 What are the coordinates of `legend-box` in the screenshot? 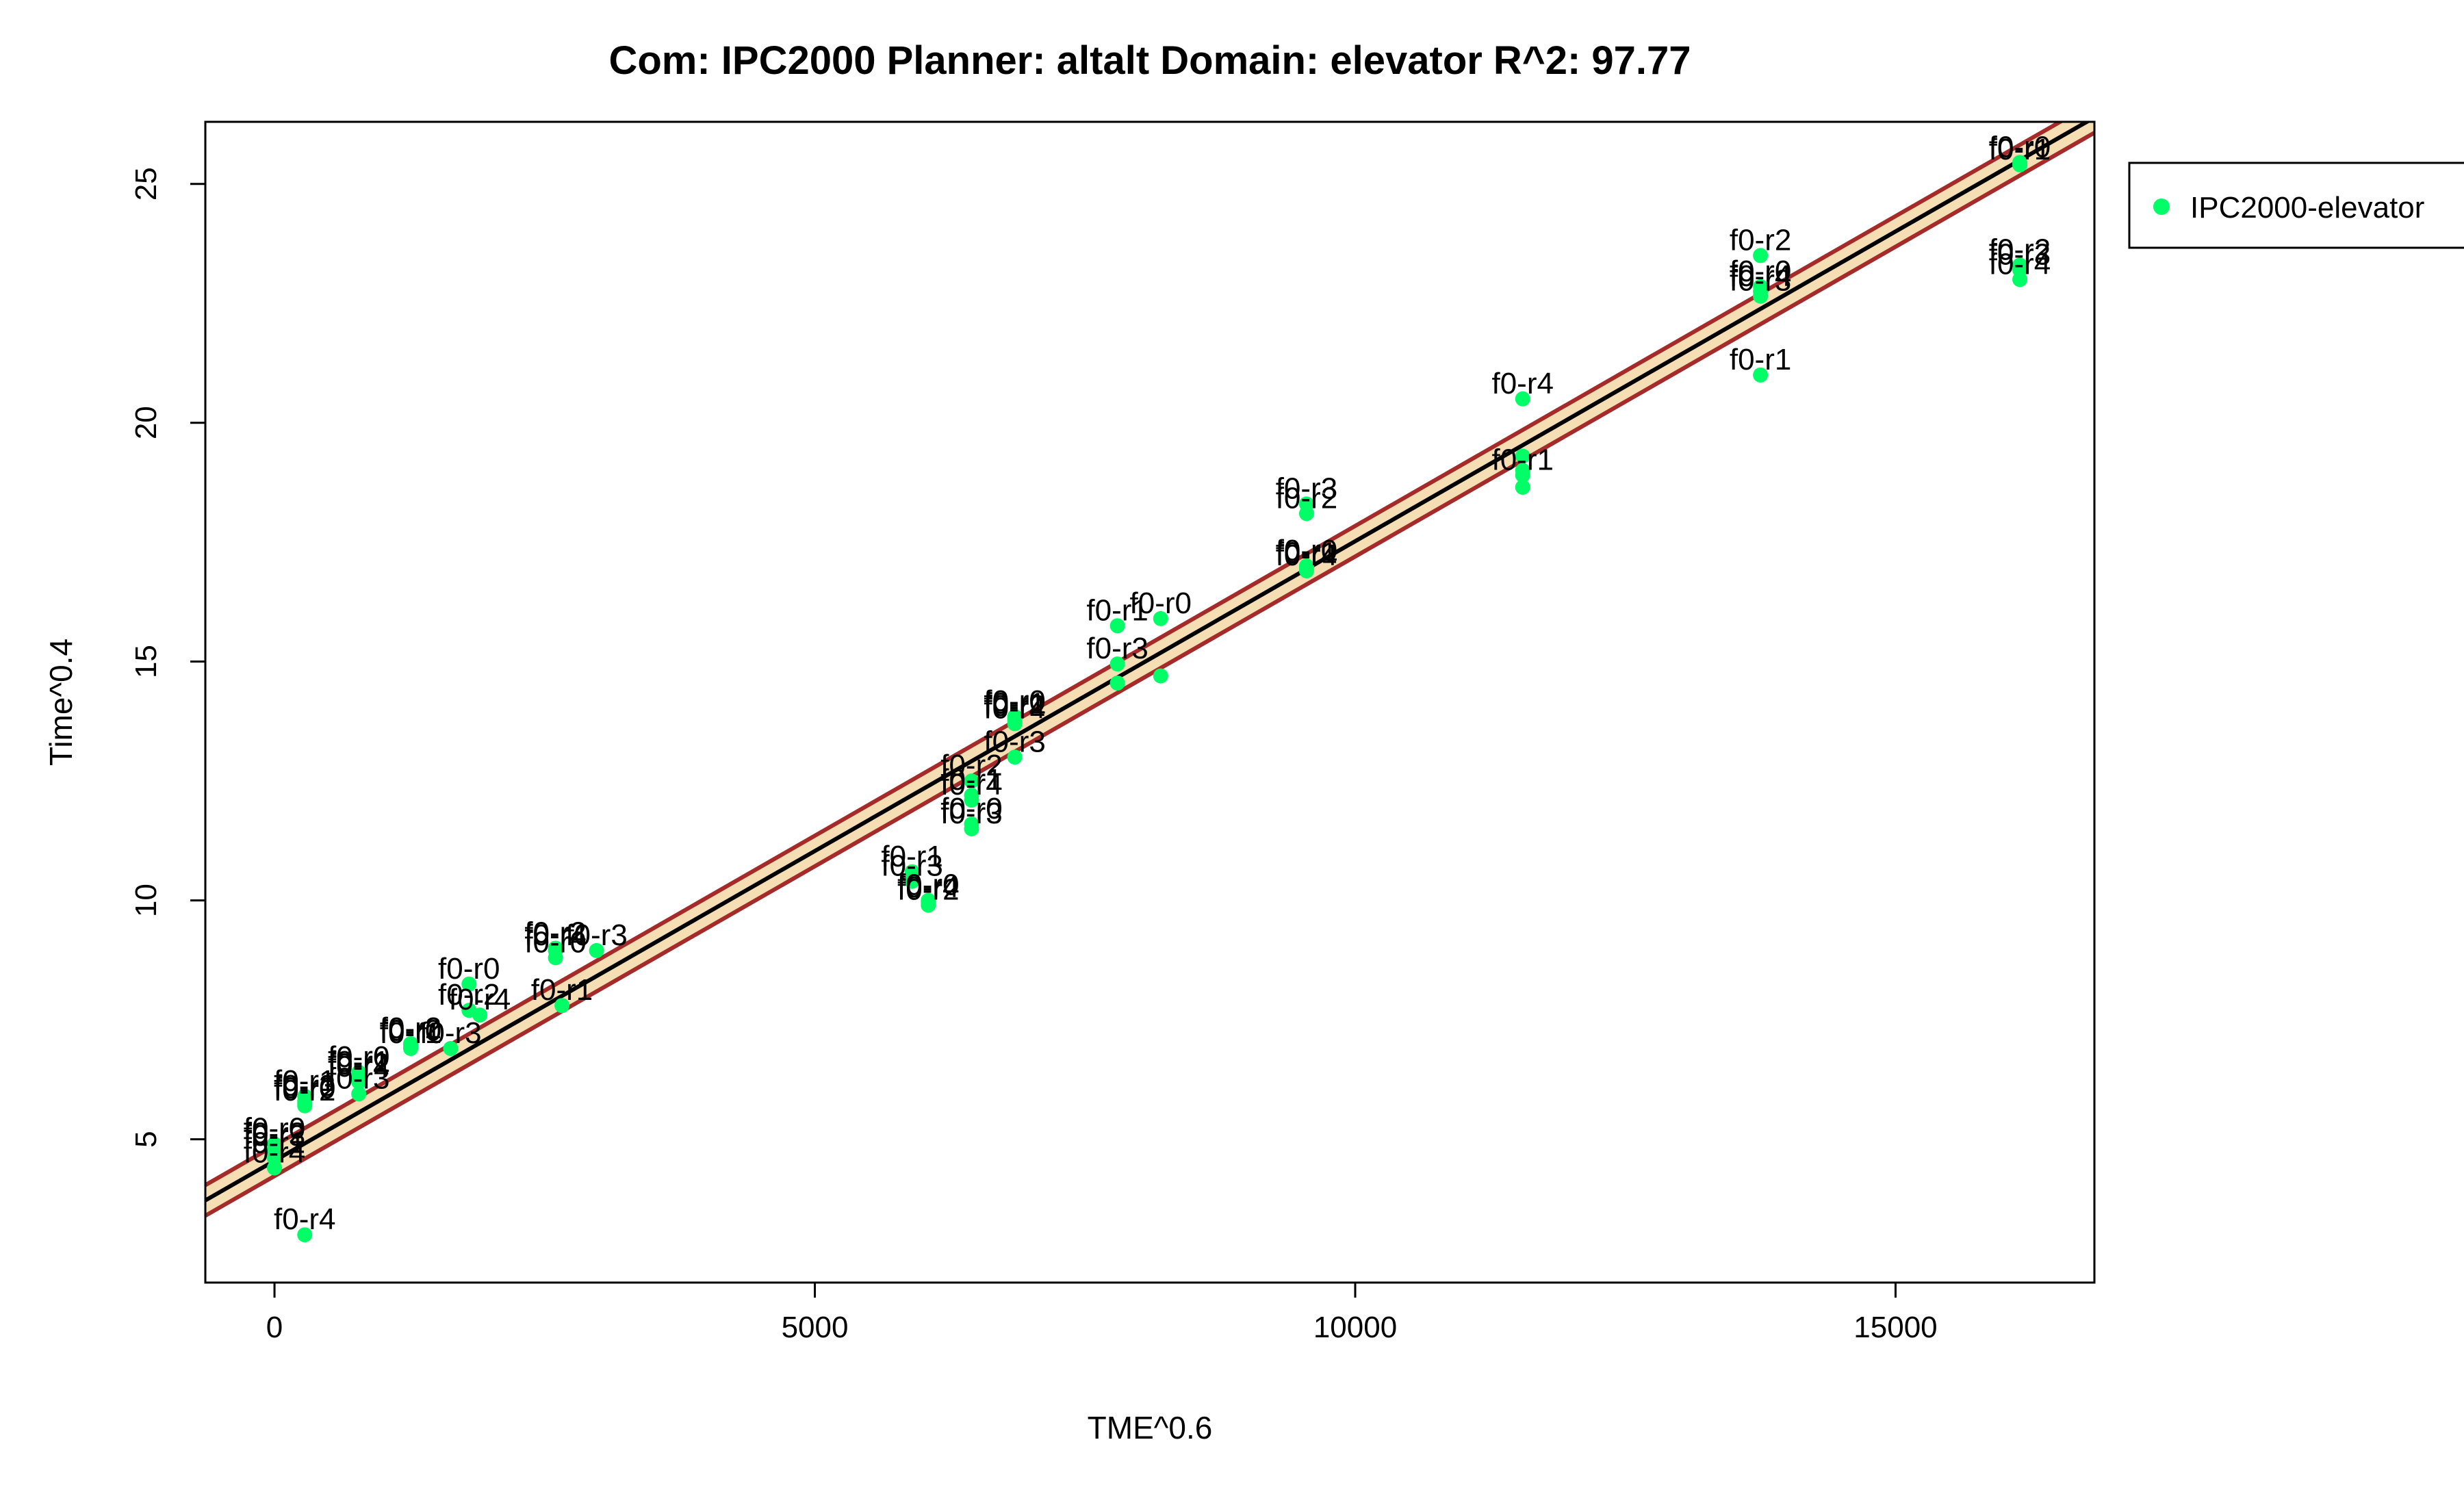 It's located at (2296, 205).